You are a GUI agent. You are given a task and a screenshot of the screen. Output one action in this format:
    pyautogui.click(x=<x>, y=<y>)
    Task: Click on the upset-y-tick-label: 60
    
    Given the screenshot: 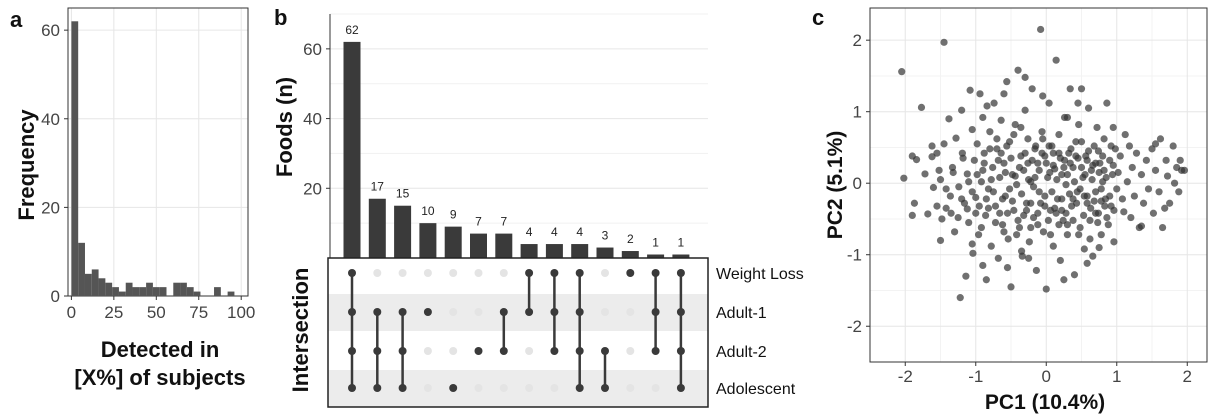 What is the action you would take?
    pyautogui.click(x=312, y=49)
    